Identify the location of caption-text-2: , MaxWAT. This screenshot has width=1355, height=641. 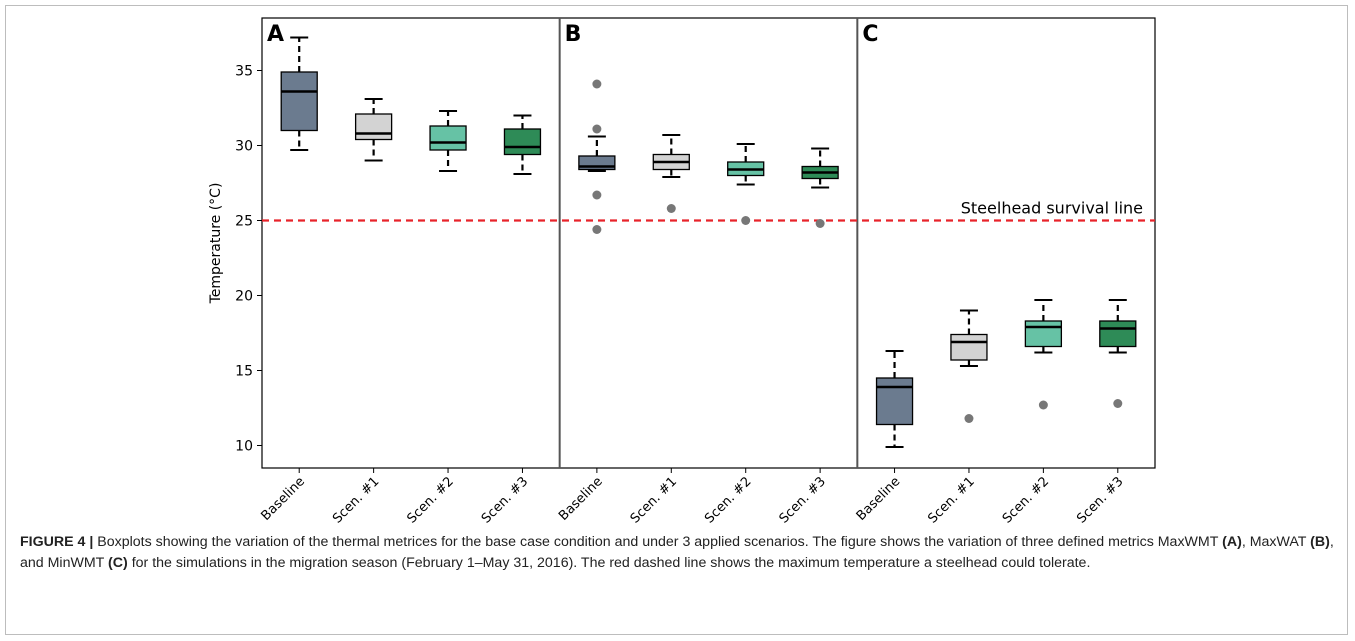
(1276, 542).